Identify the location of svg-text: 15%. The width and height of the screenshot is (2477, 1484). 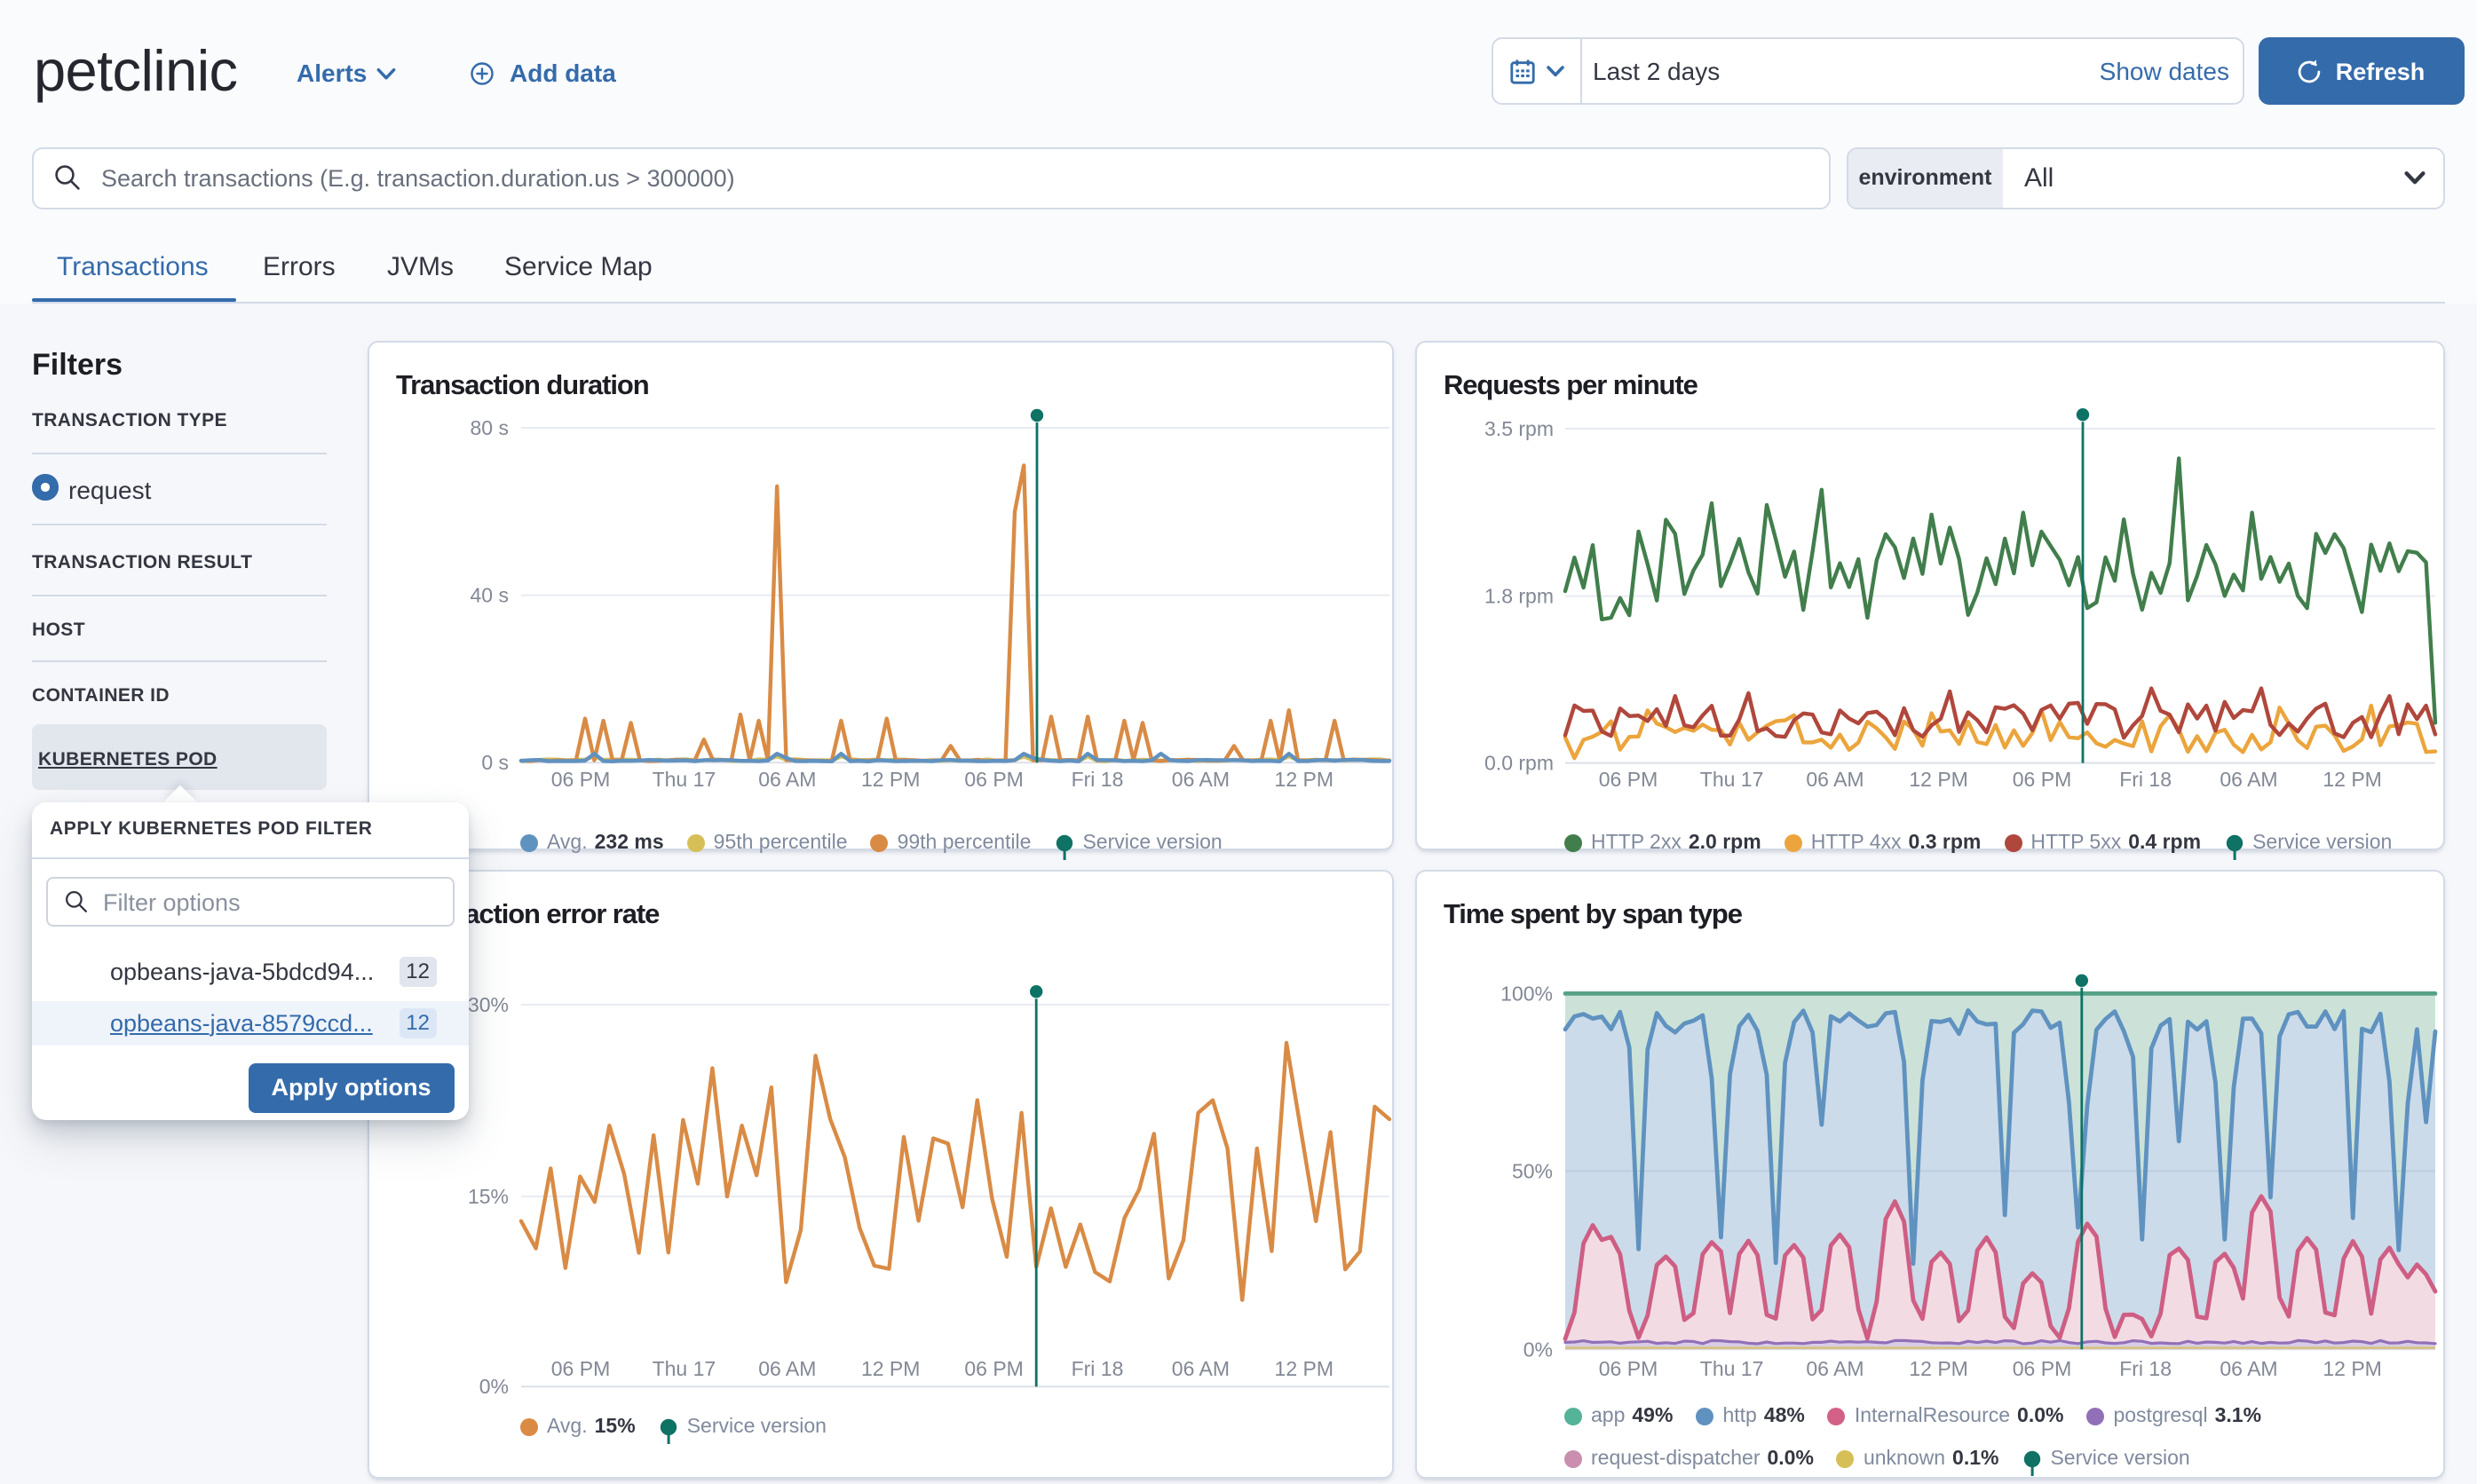
(489, 1197).